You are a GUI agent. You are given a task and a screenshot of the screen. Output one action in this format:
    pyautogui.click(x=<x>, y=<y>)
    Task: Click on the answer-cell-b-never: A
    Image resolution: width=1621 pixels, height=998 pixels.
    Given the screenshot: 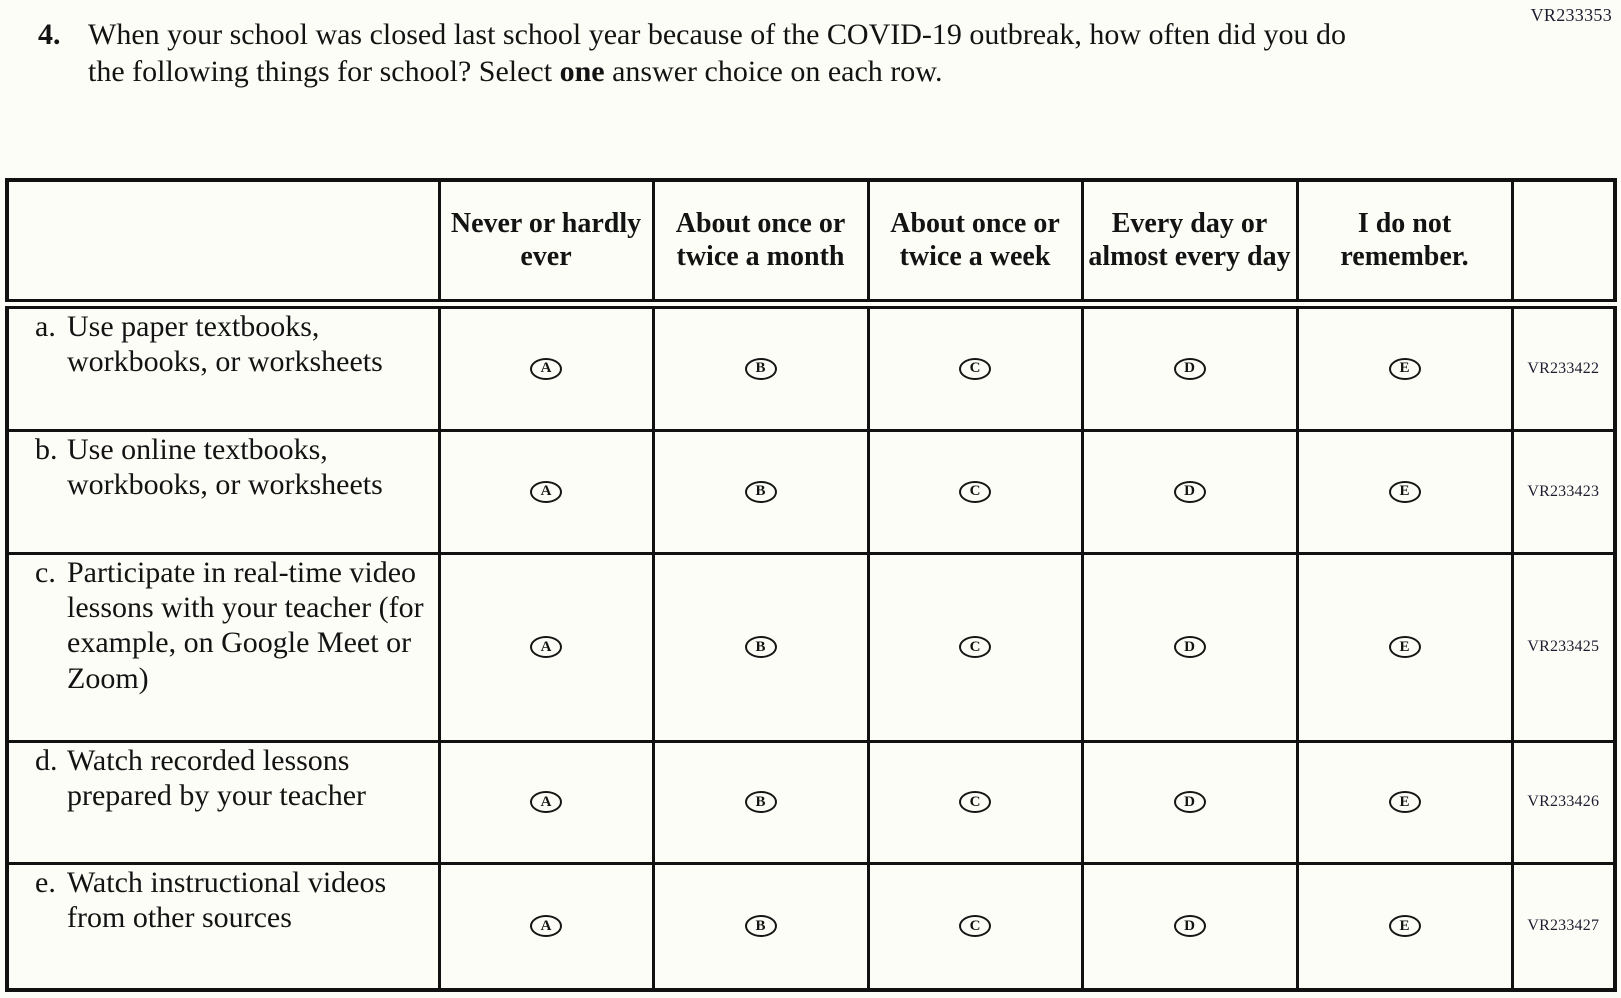 What is the action you would take?
    pyautogui.click(x=546, y=491)
    